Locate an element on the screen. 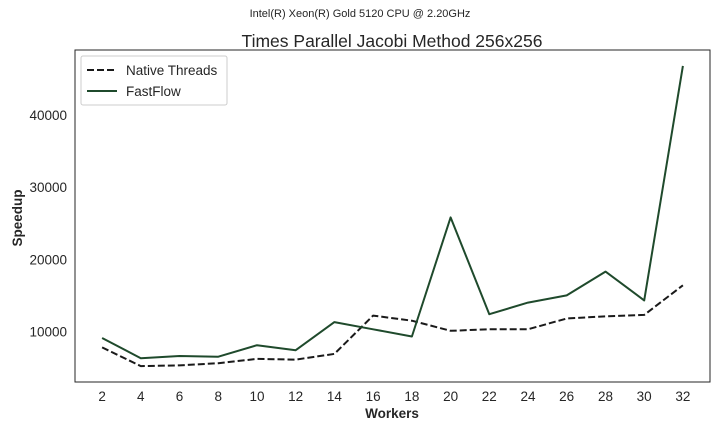 Image resolution: width=720 pixels, height=432 pixels. x-tick-label: 8 is located at coordinates (219, 396).